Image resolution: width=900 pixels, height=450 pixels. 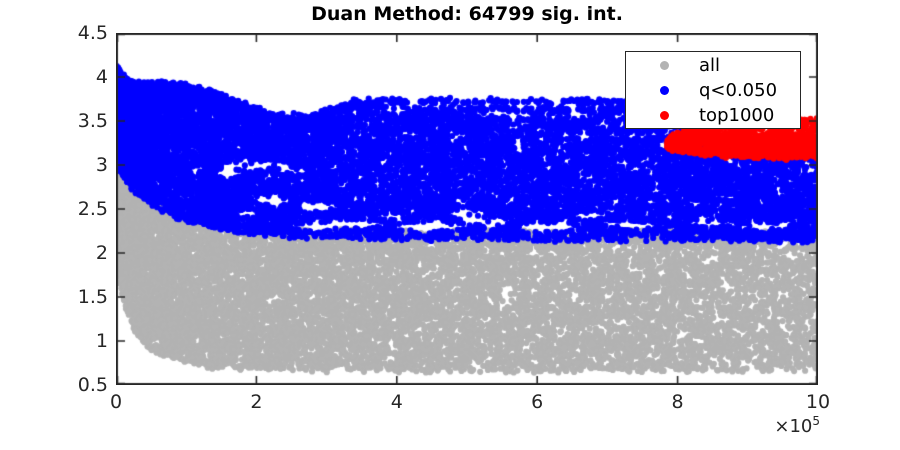 I want to click on x-tick-label: 6, so click(x=537, y=402).